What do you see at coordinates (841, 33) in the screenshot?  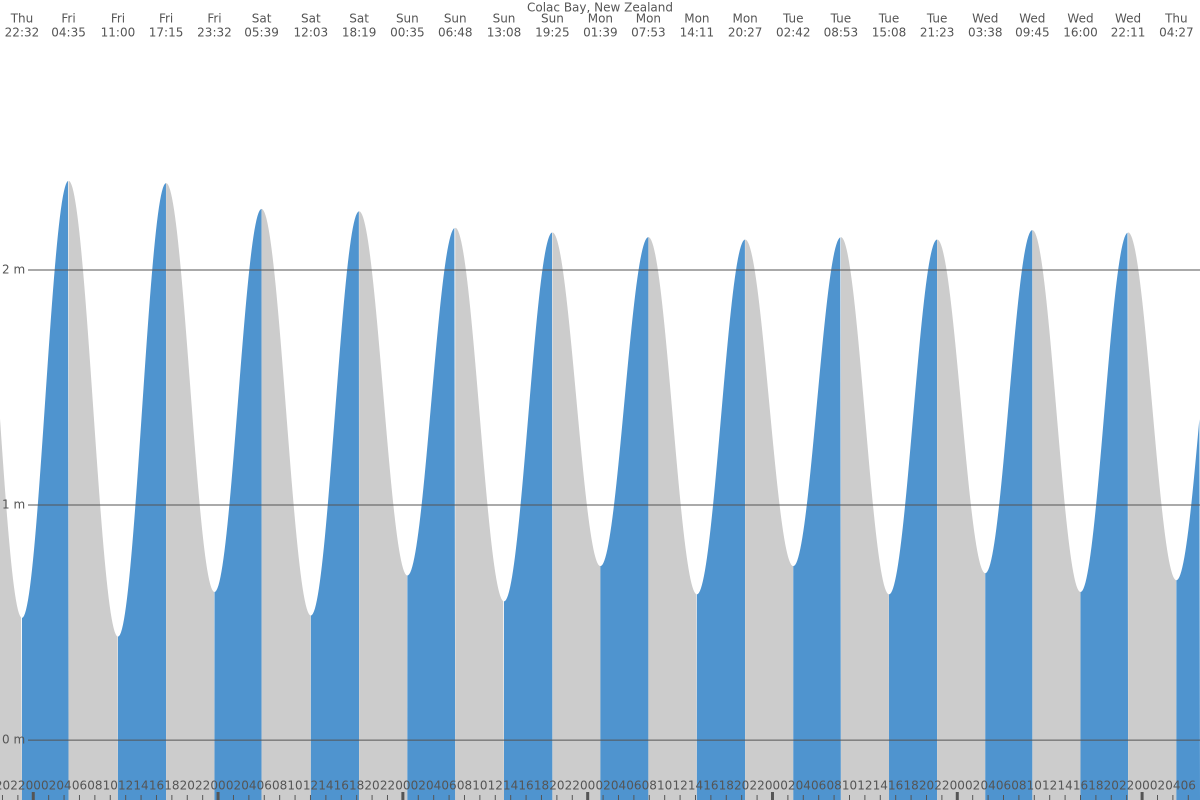 I see `extreme-time: 08:53` at bounding box center [841, 33].